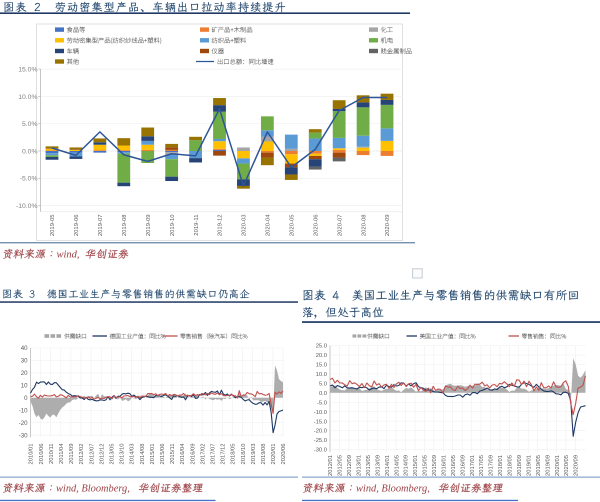 Image resolution: width=600 pixels, height=502 pixels. Describe the element at coordinates (221, 226) in the screenshot. I see `svg-text: 2019-12` at that location.